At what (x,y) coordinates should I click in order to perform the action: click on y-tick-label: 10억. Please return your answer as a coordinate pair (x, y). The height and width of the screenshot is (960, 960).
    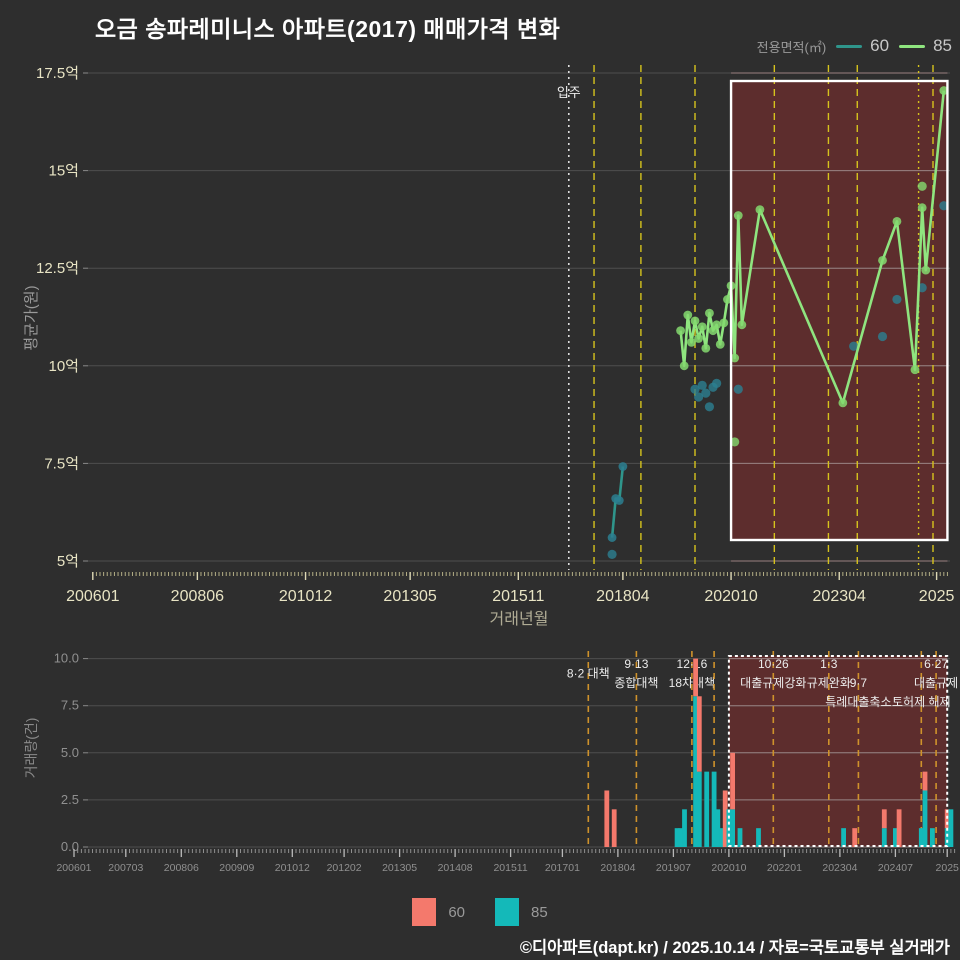
    Looking at the image, I should click on (64, 366).